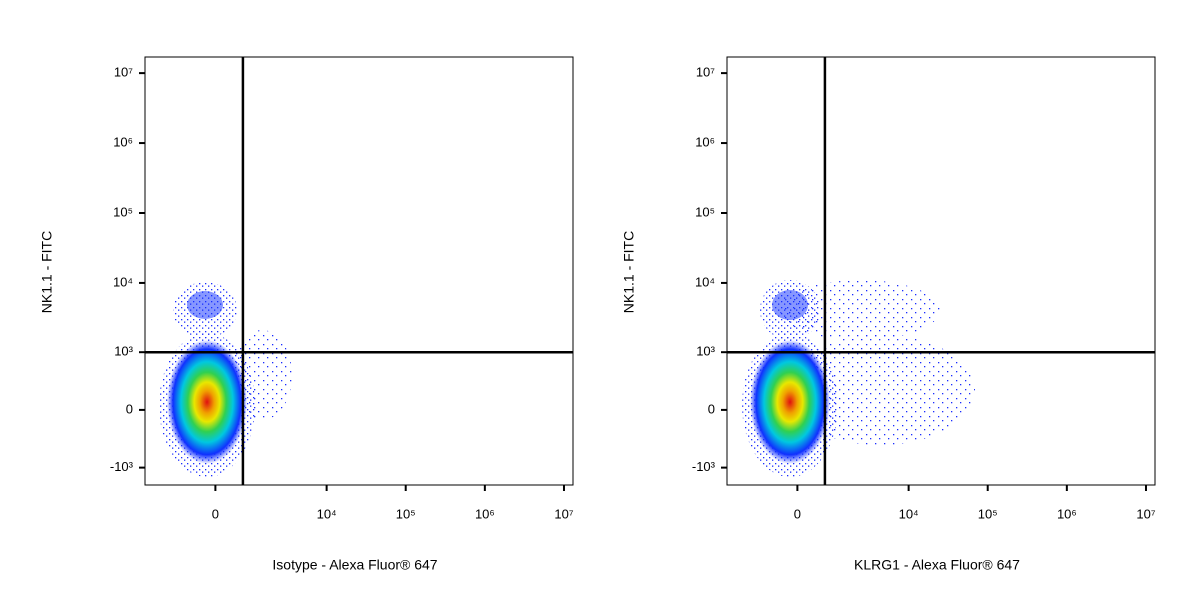  What do you see at coordinates (354, 565) in the screenshot?
I see `x-axis-title: Isotype - Alexa Fluor® 647` at bounding box center [354, 565].